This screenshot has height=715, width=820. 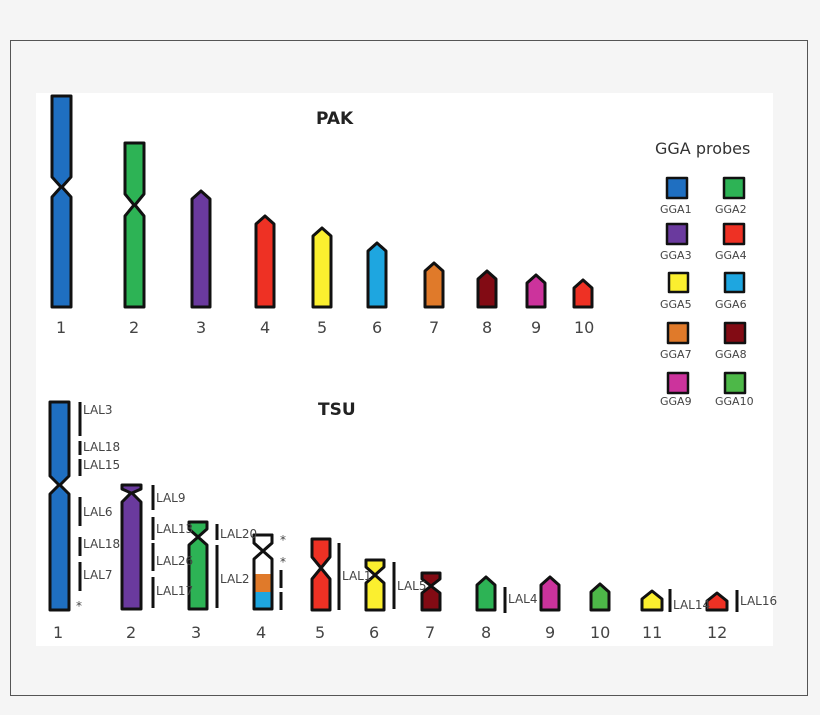 What do you see at coordinates (174, 561) in the screenshot?
I see `svg-text: LAL26` at bounding box center [174, 561].